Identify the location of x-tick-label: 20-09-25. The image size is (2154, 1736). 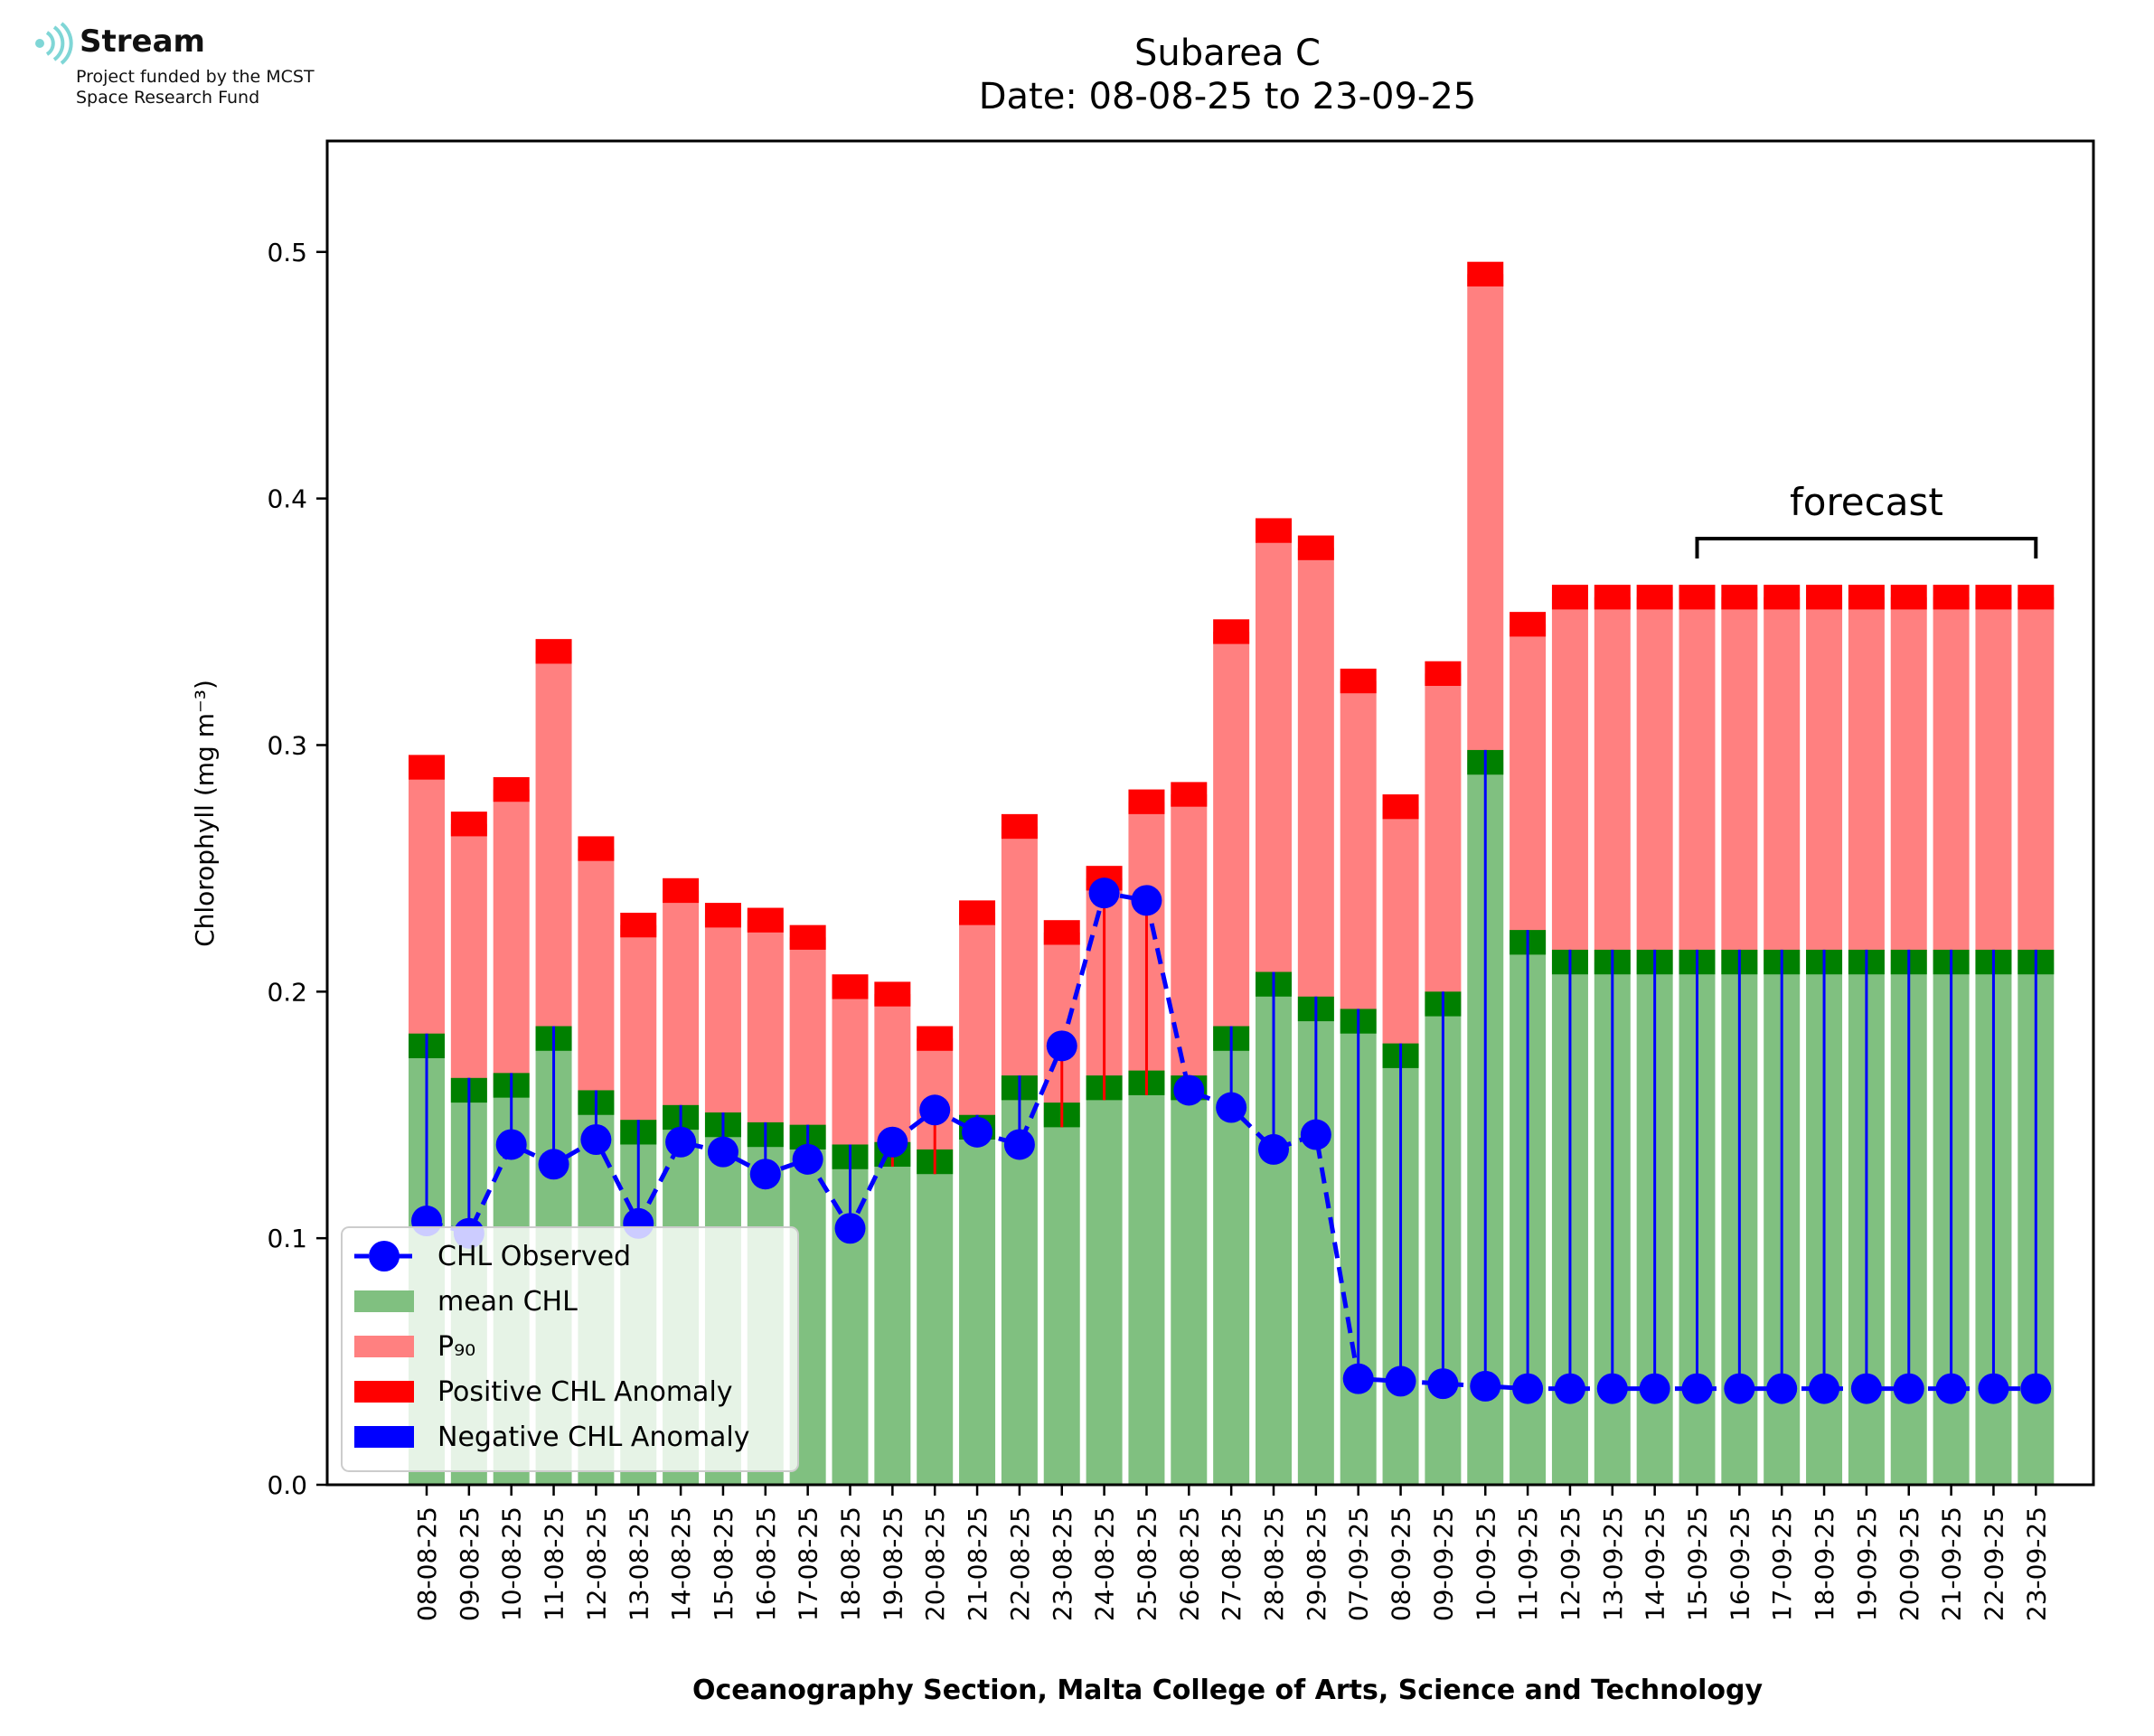
(1909, 1564).